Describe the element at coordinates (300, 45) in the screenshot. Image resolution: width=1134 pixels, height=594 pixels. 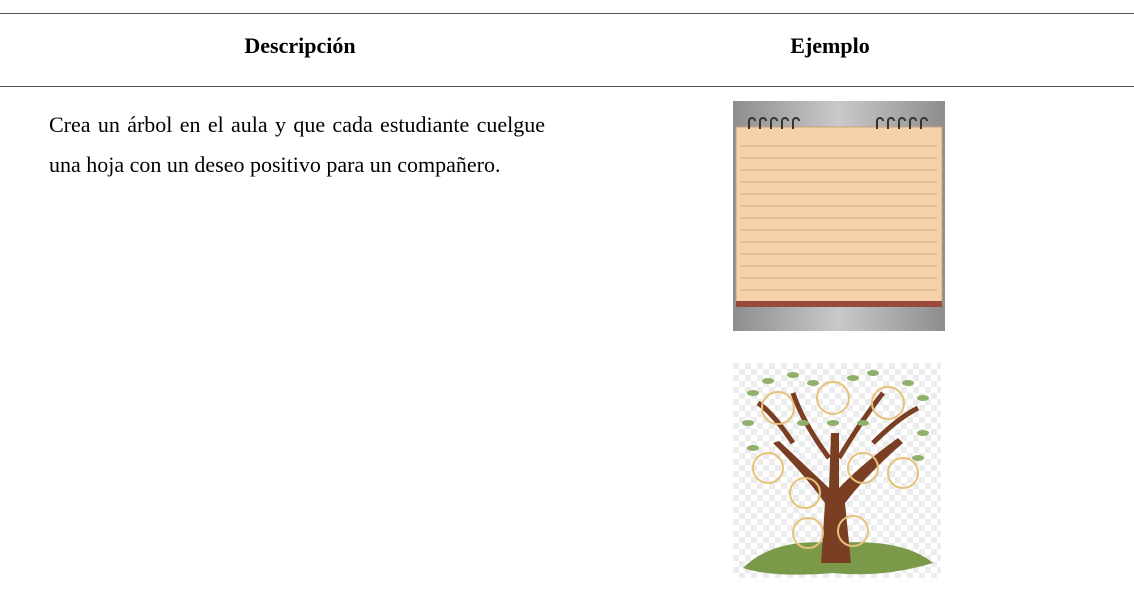
I see `header-cell: Descripción` at that location.